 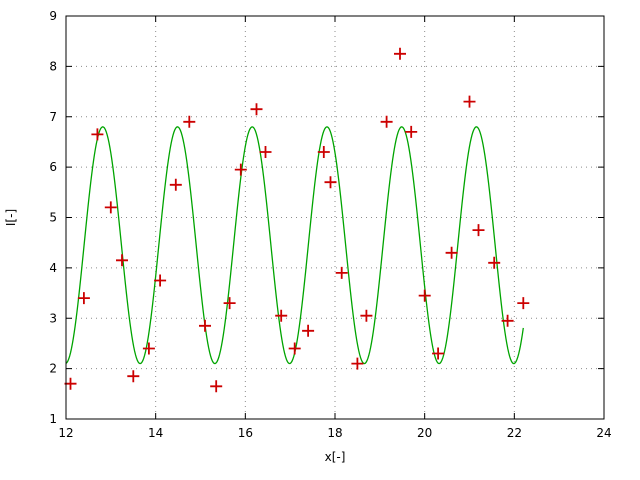 I want to click on x-tick-label: 16, so click(x=245, y=433).